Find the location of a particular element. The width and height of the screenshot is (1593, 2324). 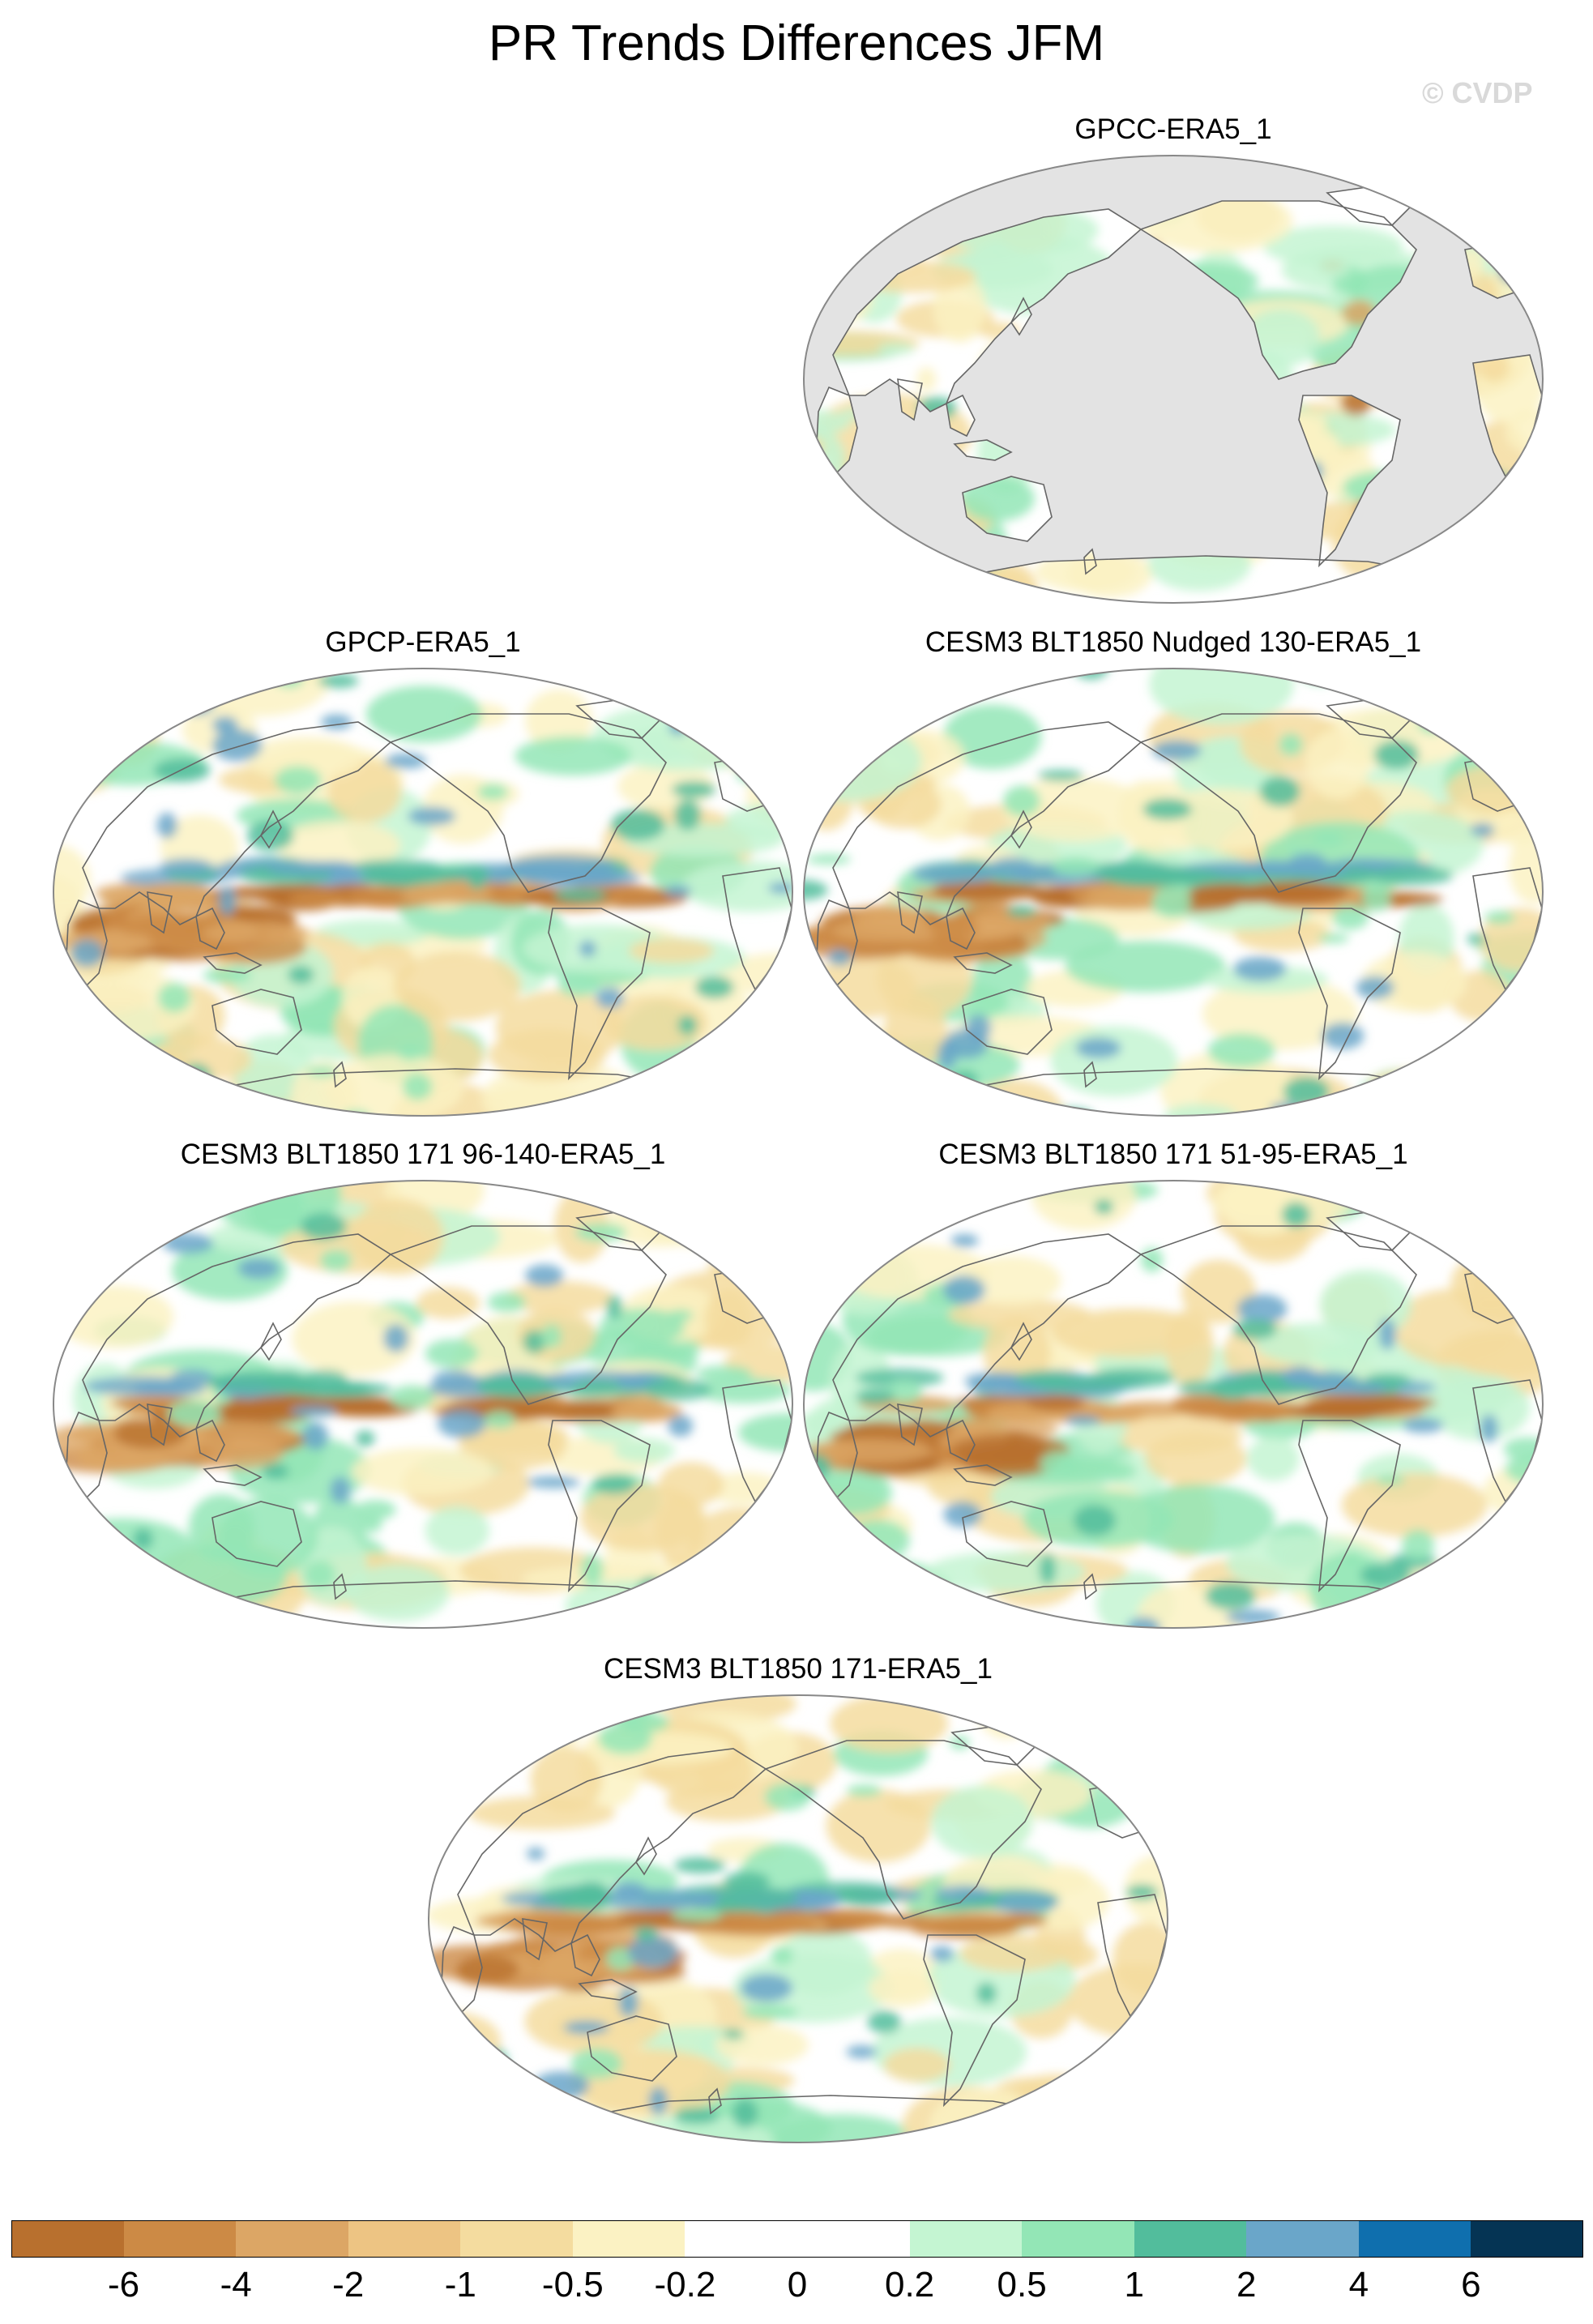

map-panel-gpcp: GPCP-ERA5_1 is located at coordinates (423, 877).